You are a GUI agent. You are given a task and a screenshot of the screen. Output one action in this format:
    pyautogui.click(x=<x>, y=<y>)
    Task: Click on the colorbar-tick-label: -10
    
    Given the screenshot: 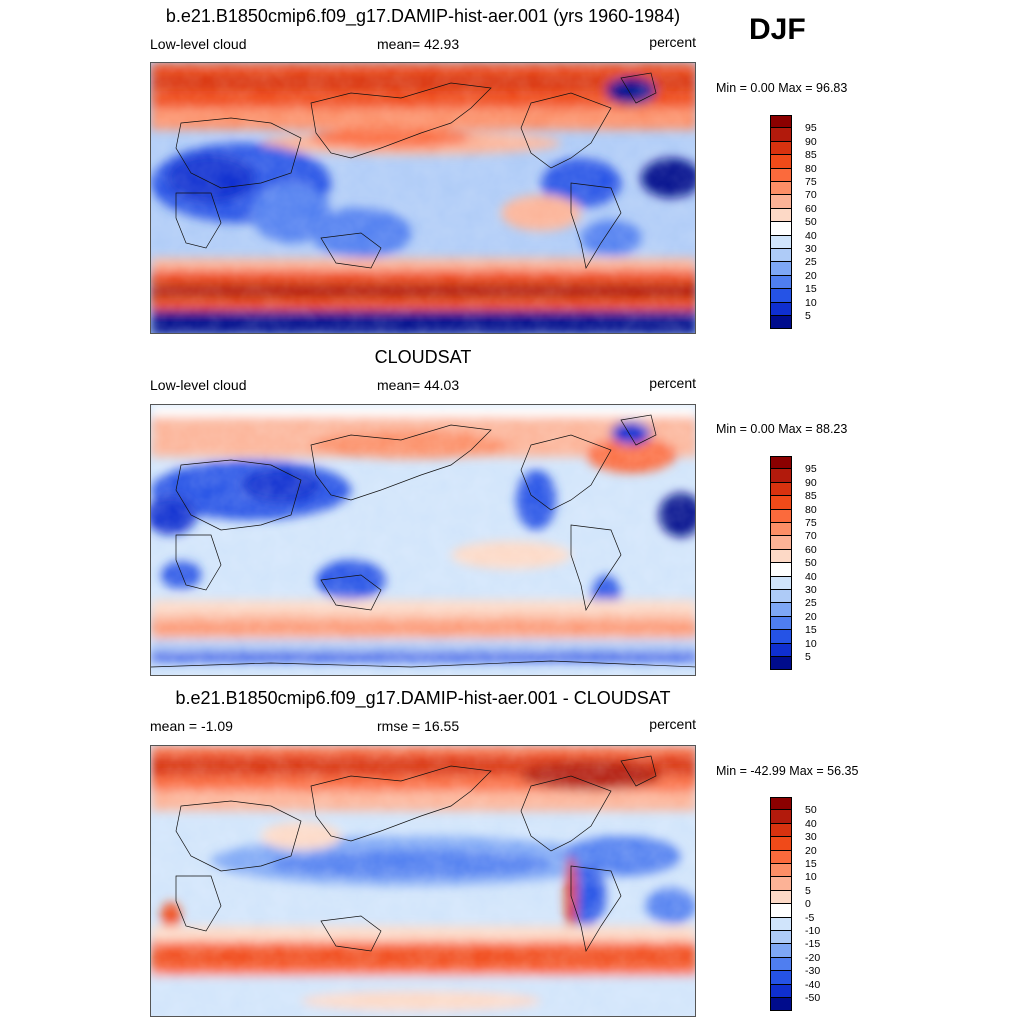 What is the action you would take?
    pyautogui.click(x=813, y=931)
    